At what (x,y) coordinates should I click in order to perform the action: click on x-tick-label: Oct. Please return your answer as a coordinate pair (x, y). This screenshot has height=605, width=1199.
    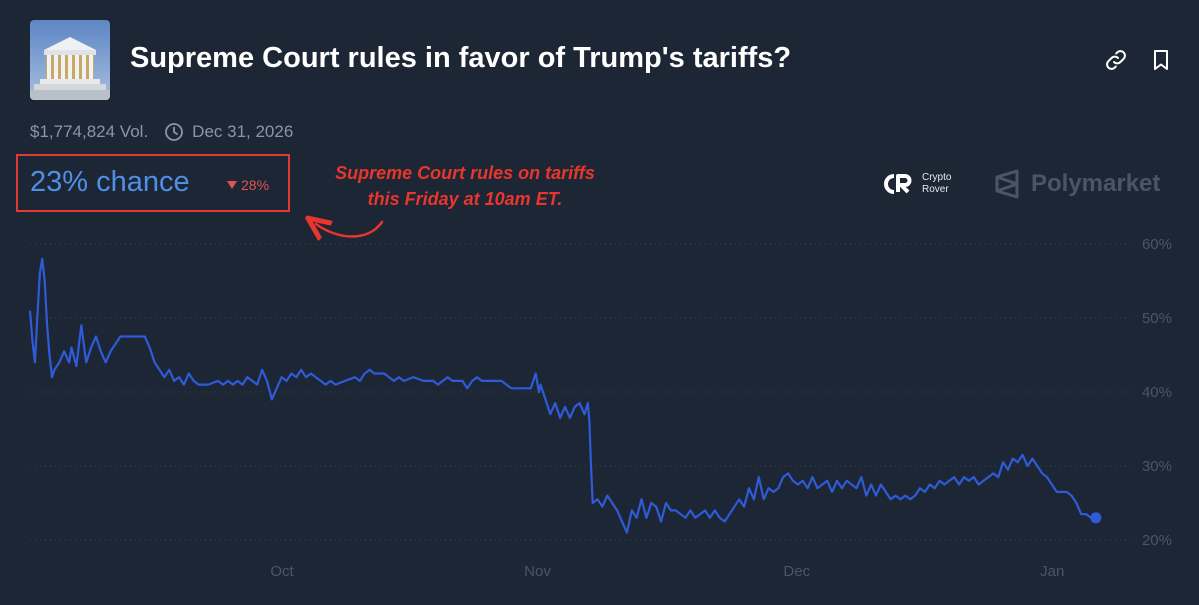
    Looking at the image, I should click on (282, 571).